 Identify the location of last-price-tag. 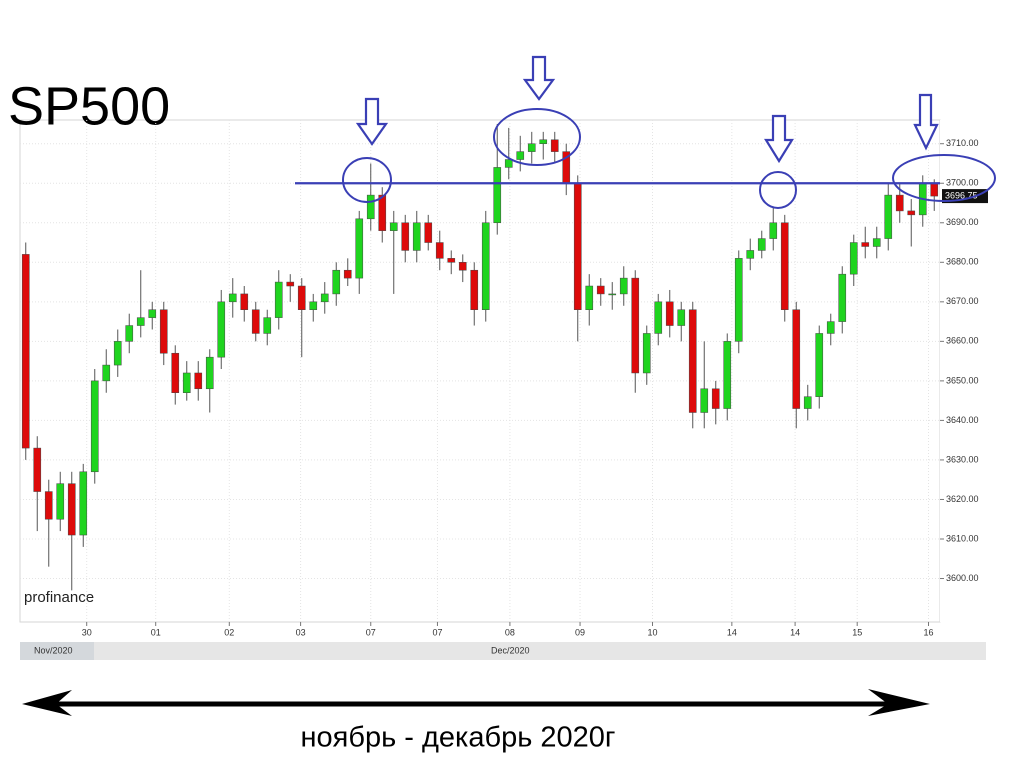
(965, 196).